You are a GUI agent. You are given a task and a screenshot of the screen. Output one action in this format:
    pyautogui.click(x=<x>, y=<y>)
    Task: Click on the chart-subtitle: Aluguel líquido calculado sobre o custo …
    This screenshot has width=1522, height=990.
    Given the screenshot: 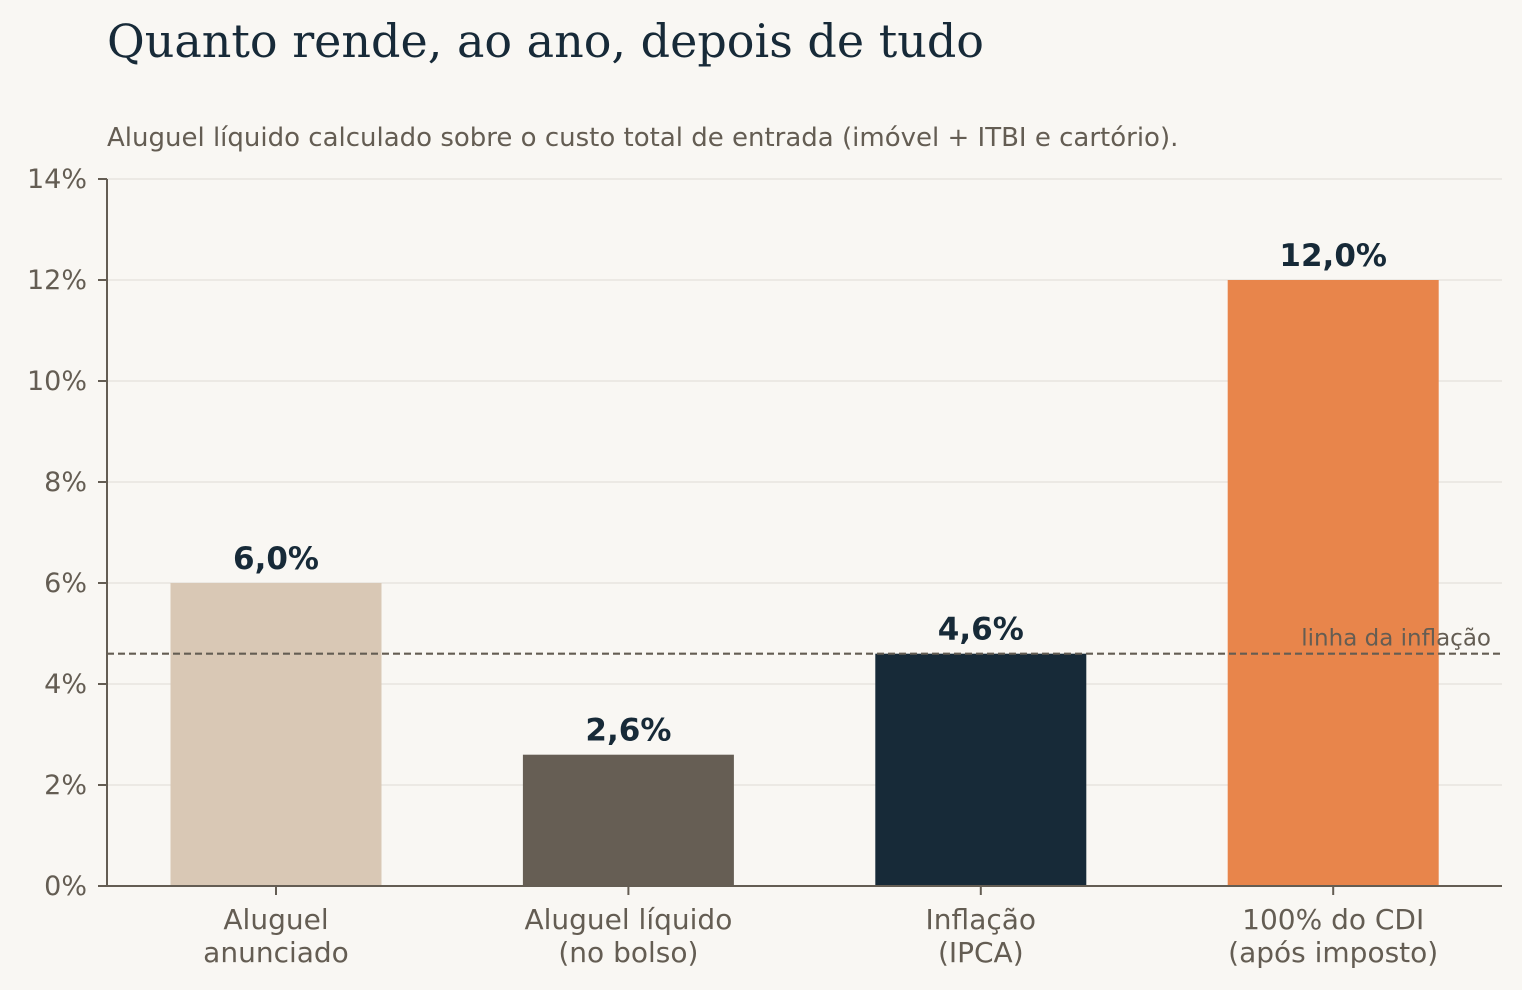 What is the action you would take?
    pyautogui.click(x=642, y=138)
    